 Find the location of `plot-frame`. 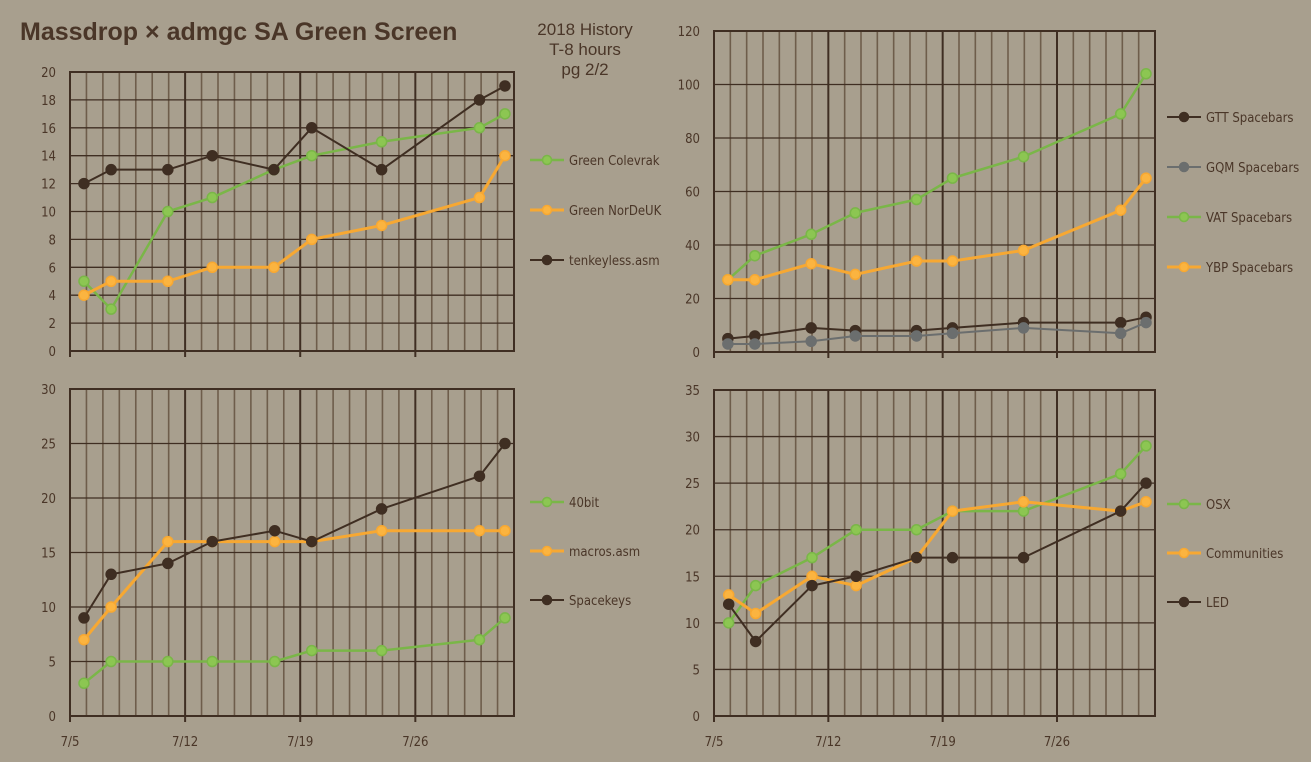

plot-frame is located at coordinates (934, 553).